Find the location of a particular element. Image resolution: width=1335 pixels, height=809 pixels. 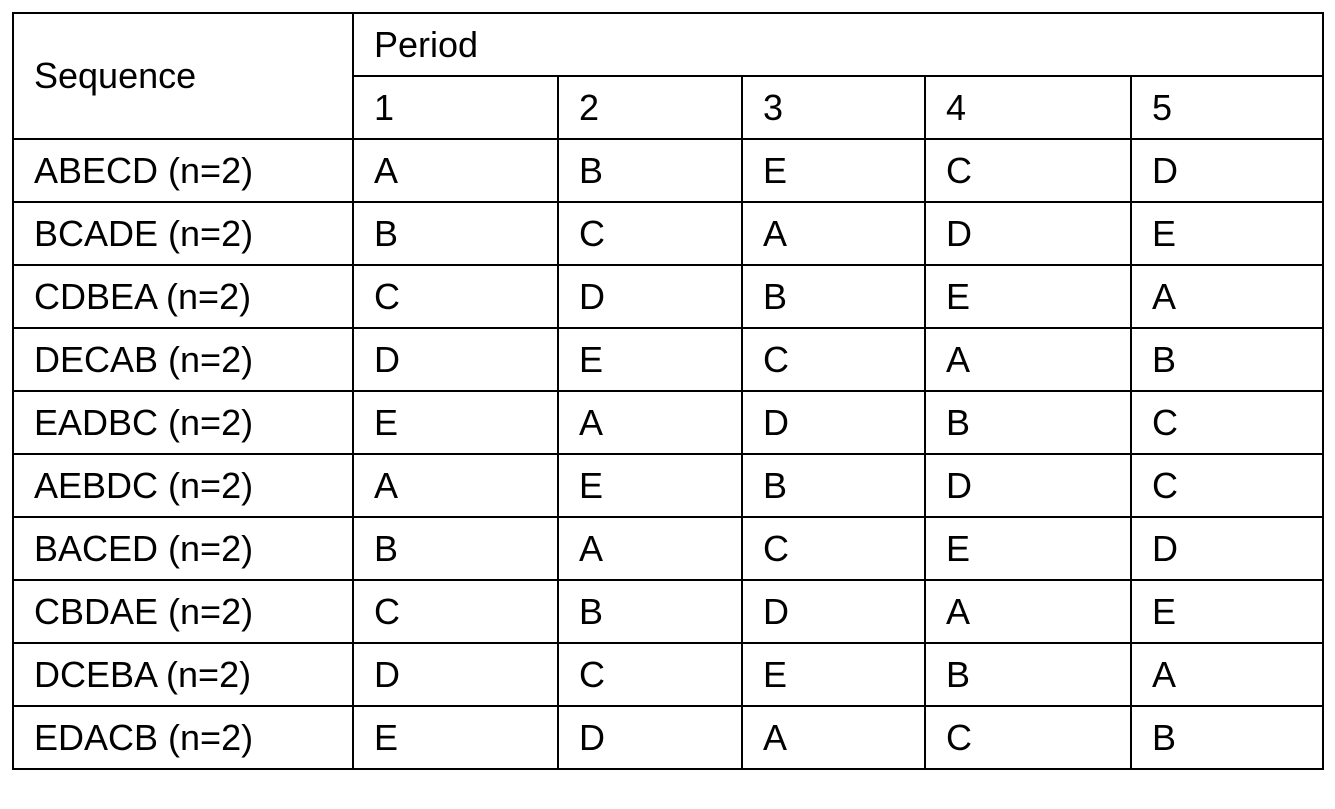

data-row: BACED (n=2)BACED is located at coordinates (668, 548).